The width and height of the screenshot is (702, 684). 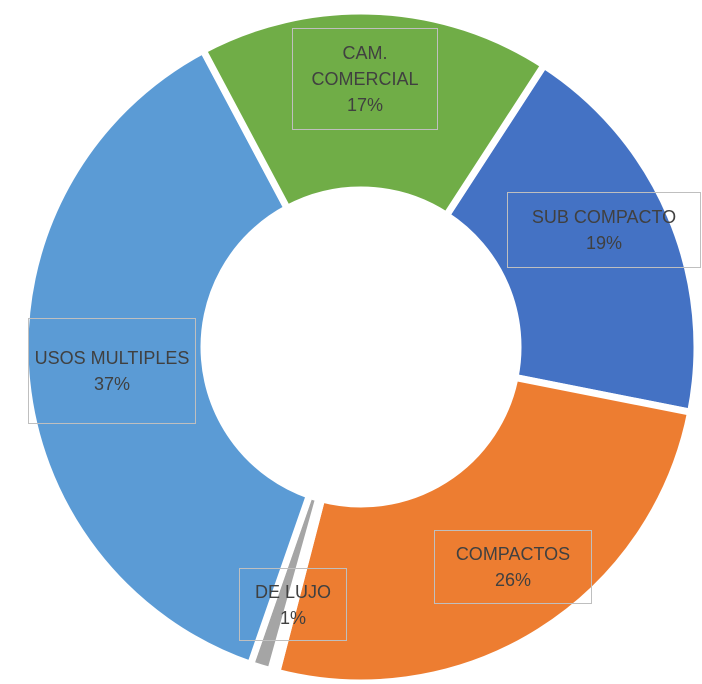 I want to click on category-label: DE LUJO, so click(x=293, y=591).